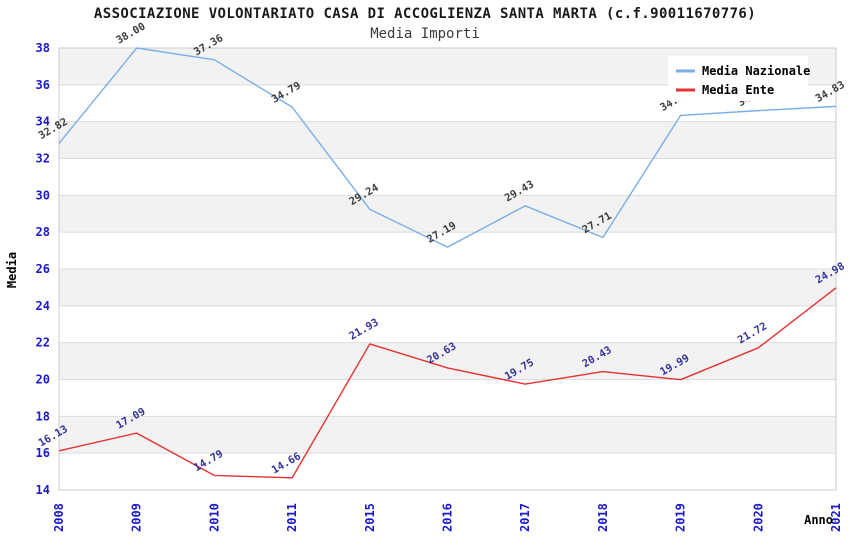  Describe the element at coordinates (370, 517) in the screenshot. I see `x-tick-label: 2015` at that location.